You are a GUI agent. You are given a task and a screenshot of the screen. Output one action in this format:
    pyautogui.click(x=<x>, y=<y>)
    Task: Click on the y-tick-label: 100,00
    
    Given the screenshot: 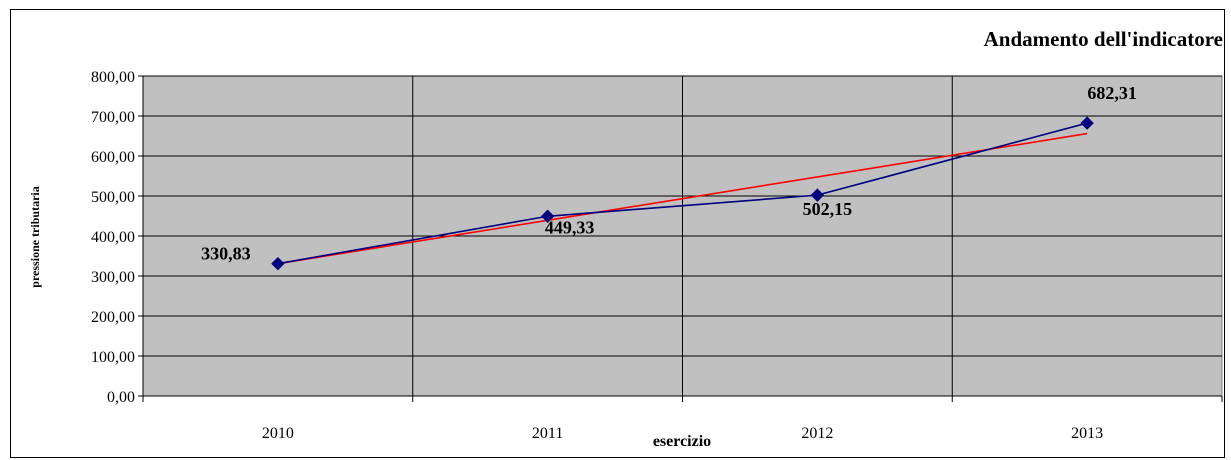 What is the action you would take?
    pyautogui.click(x=113, y=357)
    